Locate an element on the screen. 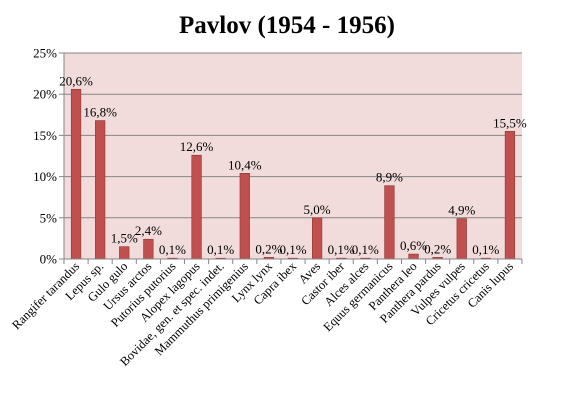 The width and height of the screenshot is (574, 400). data-label: 16,8% is located at coordinates (100, 112).